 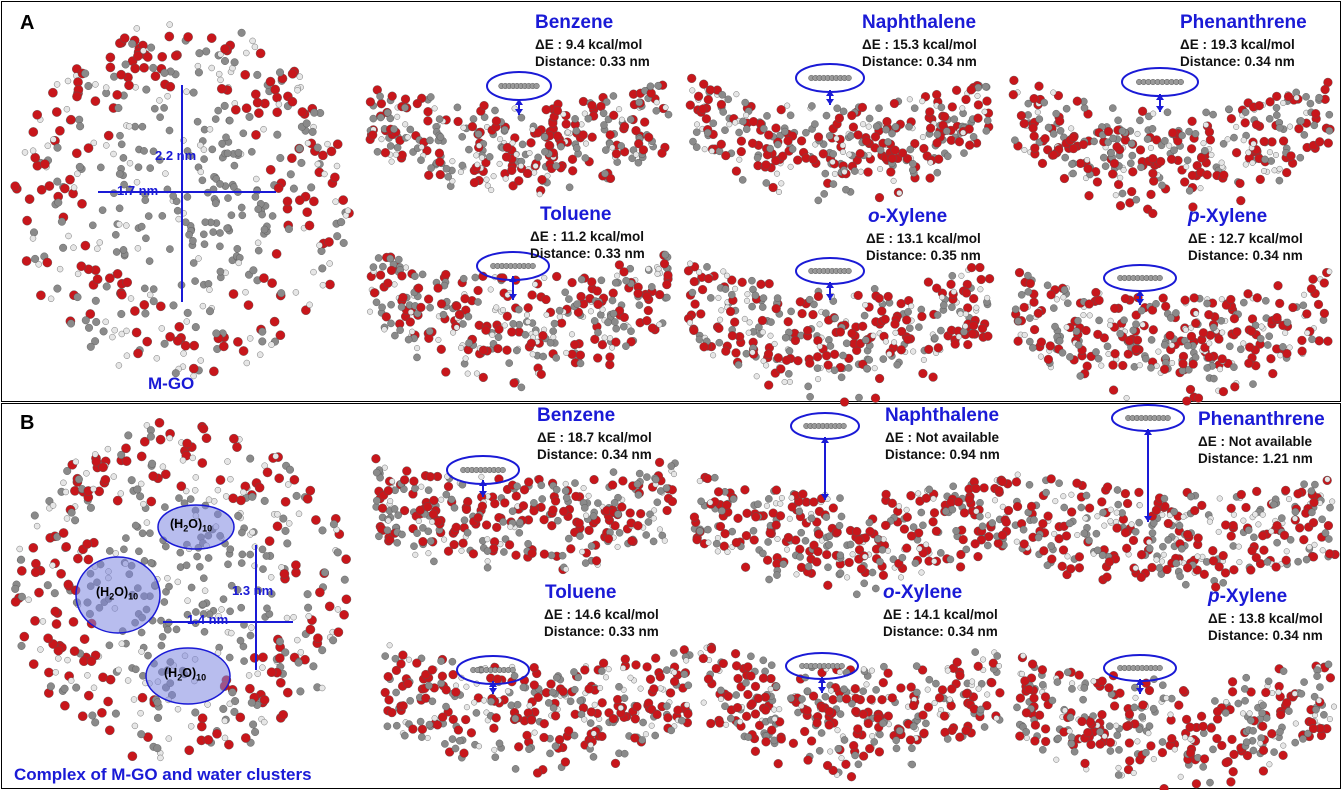 I want to click on water-cluster-label-3: (H2O)10, so click(x=185, y=674).